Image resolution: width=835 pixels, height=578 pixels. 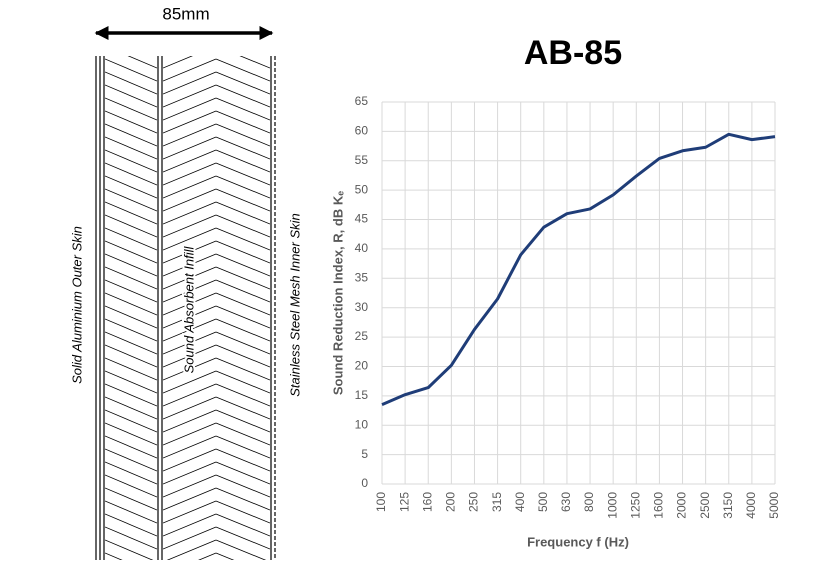 I want to click on y-tick-label: 55, so click(x=362, y=160).